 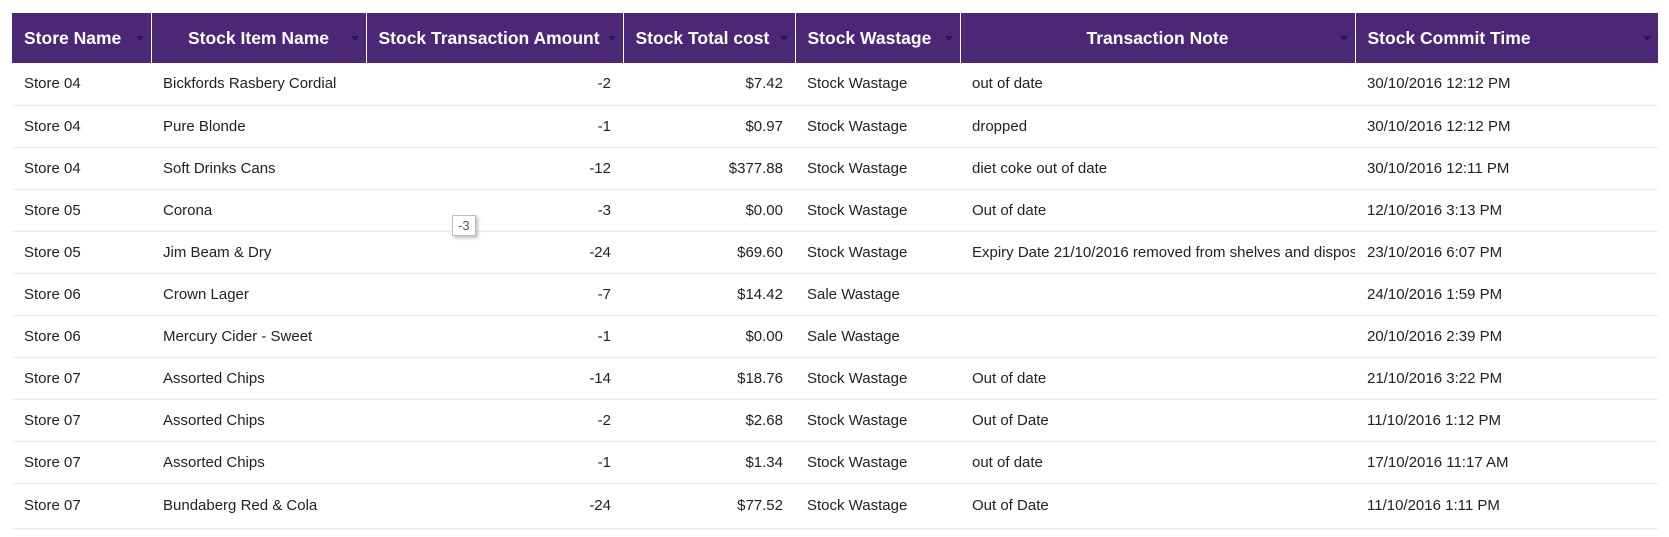 I want to click on cell-stock-item-name: Bundaberg Red & Cola, so click(x=258, y=506).